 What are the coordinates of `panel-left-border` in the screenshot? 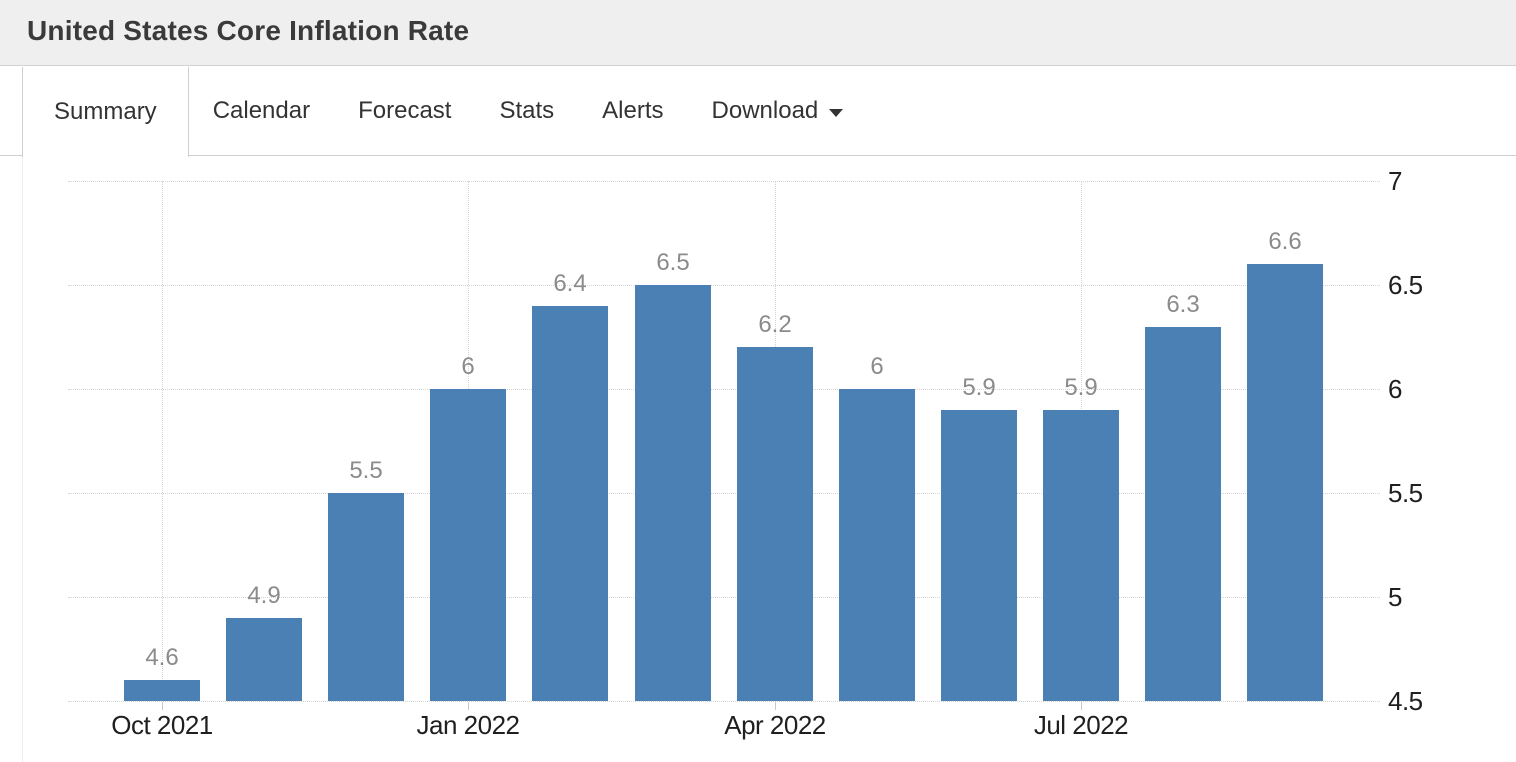 It's located at (22, 458).